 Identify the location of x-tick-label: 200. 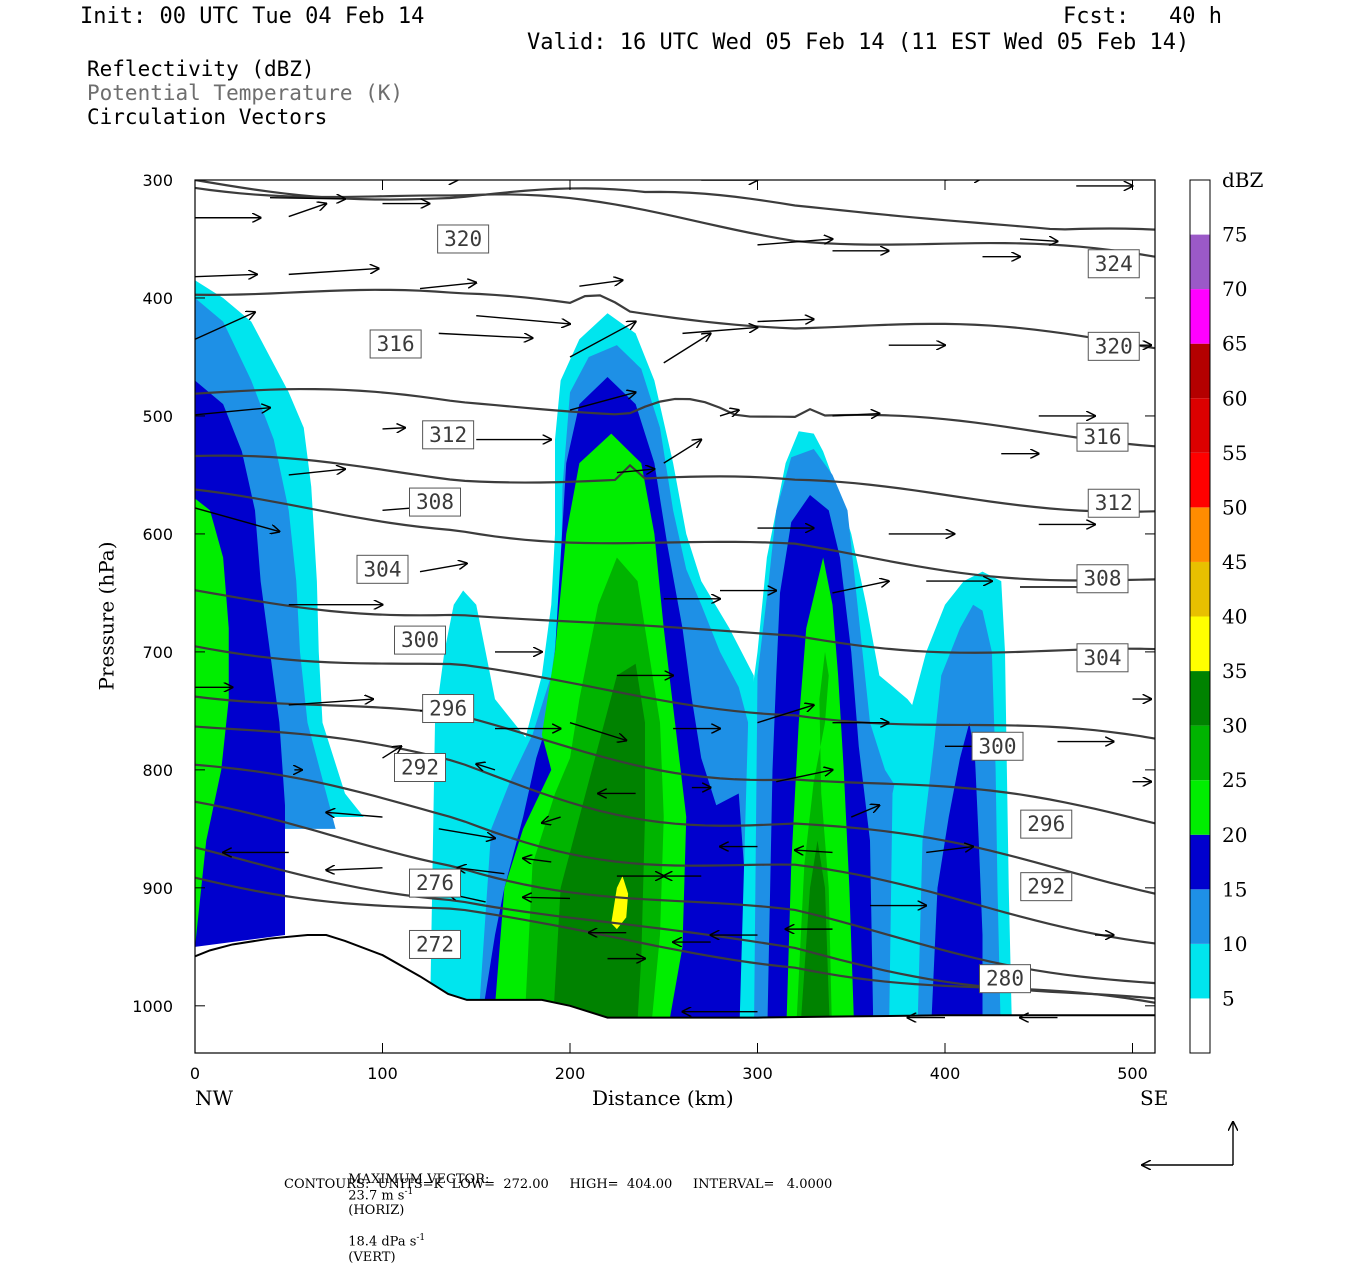
(570, 1073).